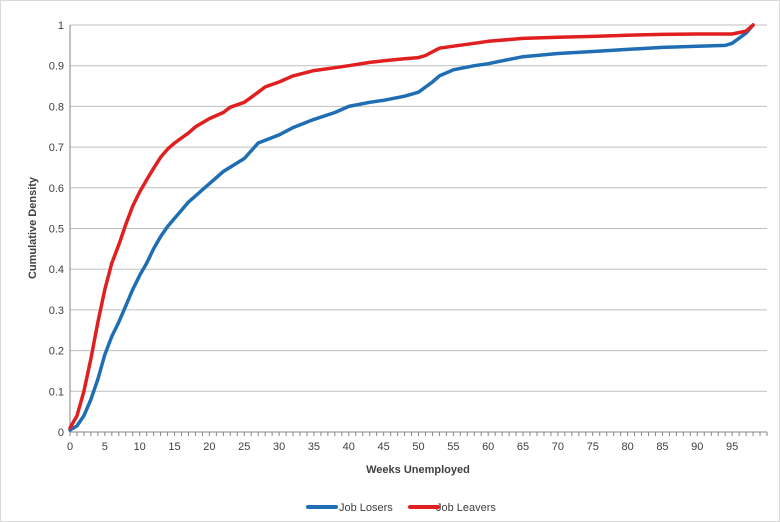 Image resolution: width=780 pixels, height=522 pixels. Describe the element at coordinates (466, 508) in the screenshot. I see `legend-label-job-leavers: Job Leavers` at that location.